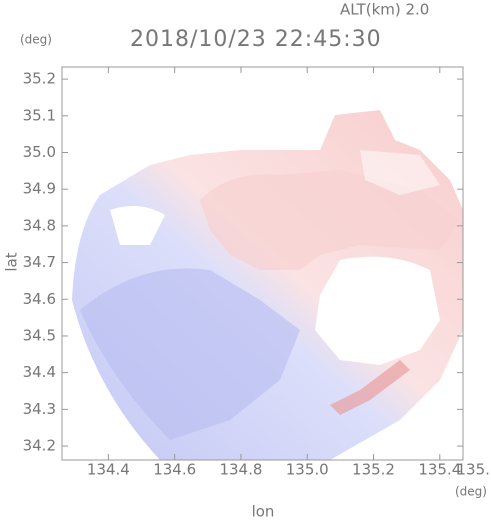  I want to click on y-tick-label: 34.8, so click(39, 225).